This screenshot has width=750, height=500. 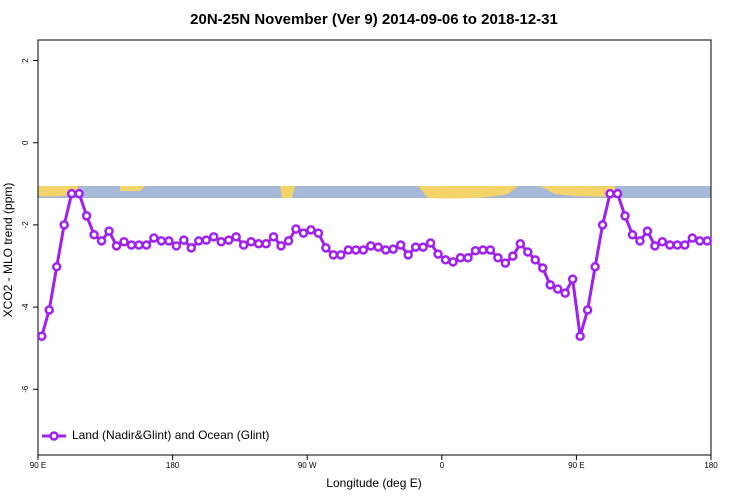 What do you see at coordinates (25, 60) in the screenshot?
I see `y-tick-label: 2` at bounding box center [25, 60].